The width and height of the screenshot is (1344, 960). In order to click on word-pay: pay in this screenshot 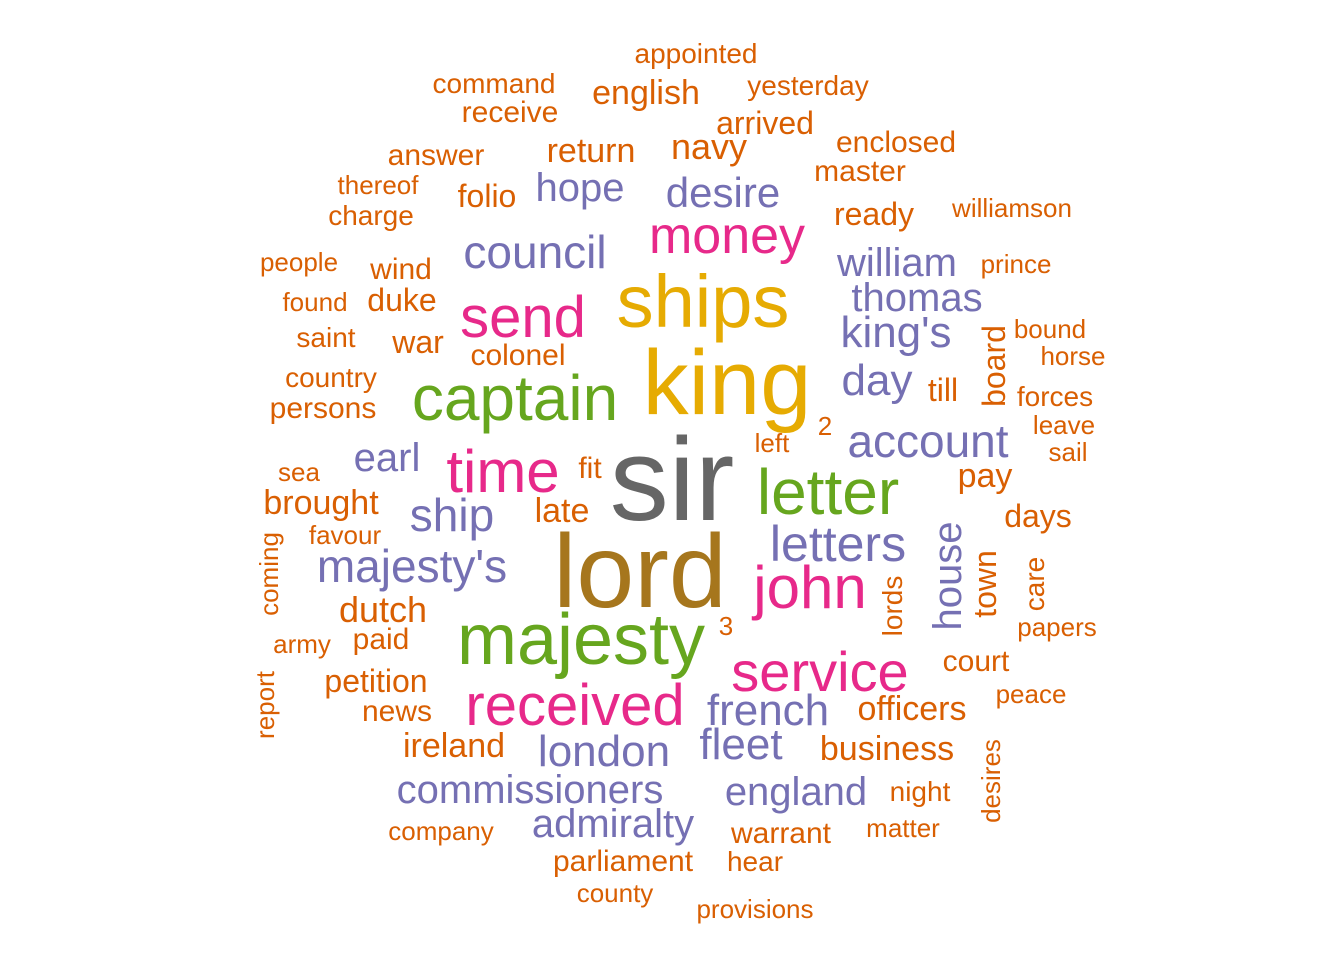, I will do `click(985, 476)`.